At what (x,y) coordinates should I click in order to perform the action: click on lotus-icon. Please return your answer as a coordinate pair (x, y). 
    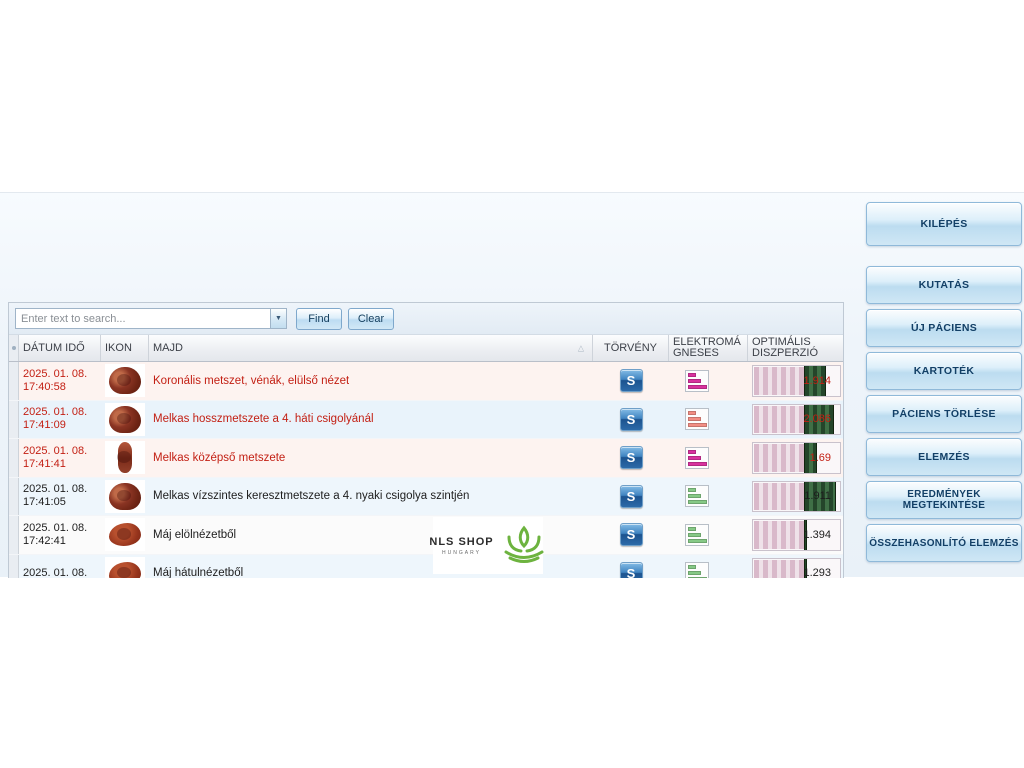
    Looking at the image, I should click on (524, 546).